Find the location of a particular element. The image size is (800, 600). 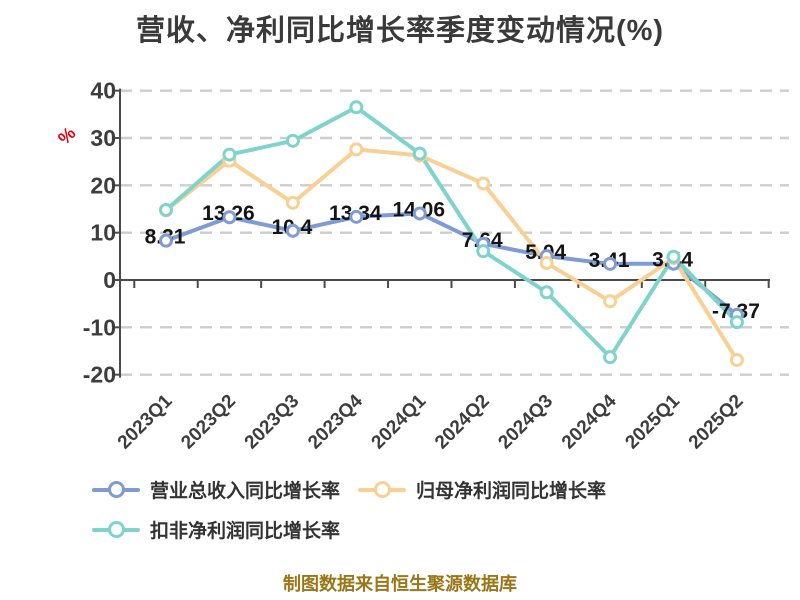

x-tick-label: 2025Q1 is located at coordinates (652, 421).